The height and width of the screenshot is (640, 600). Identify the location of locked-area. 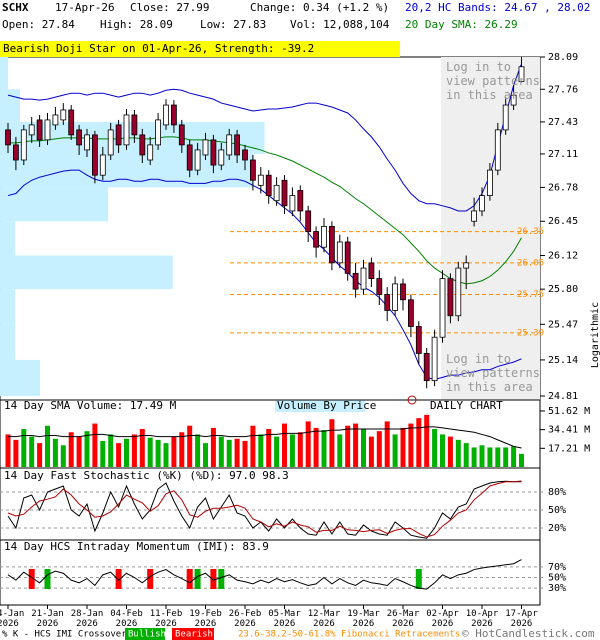
(490, 228).